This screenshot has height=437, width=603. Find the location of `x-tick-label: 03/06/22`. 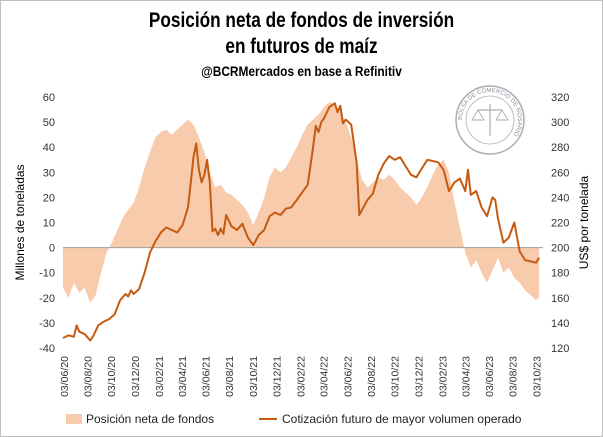

x-tick-label: 03/06/22 is located at coordinates (348, 376).